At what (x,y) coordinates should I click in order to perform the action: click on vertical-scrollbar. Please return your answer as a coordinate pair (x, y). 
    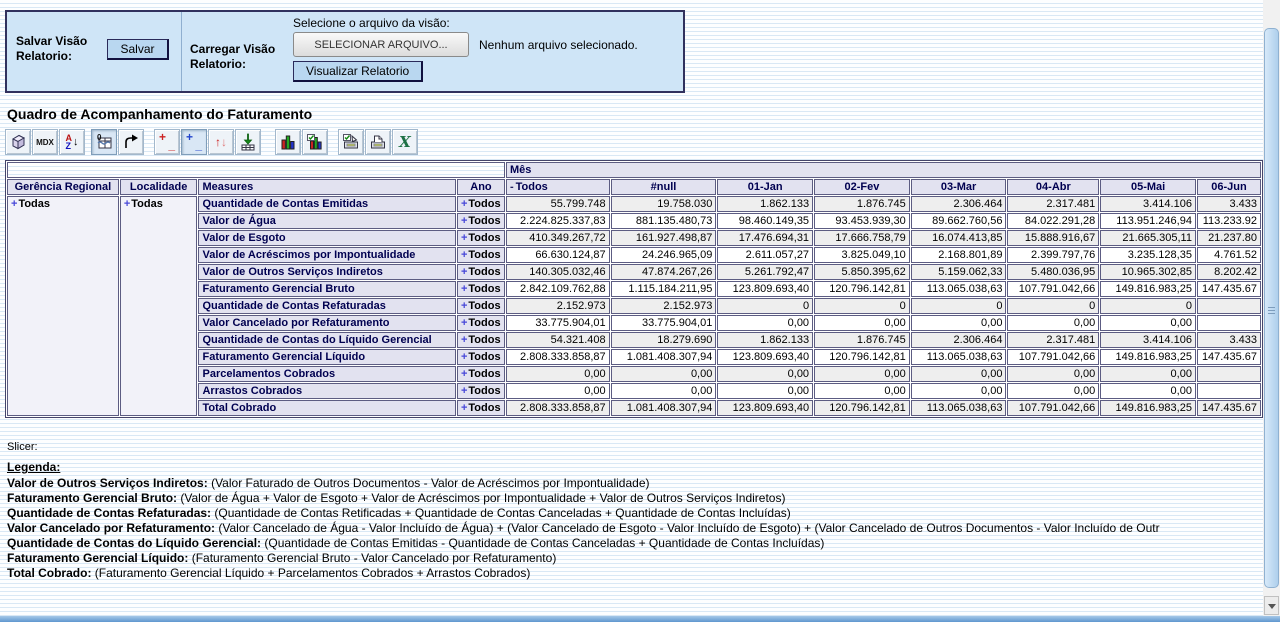
    Looking at the image, I should click on (1271, 311).